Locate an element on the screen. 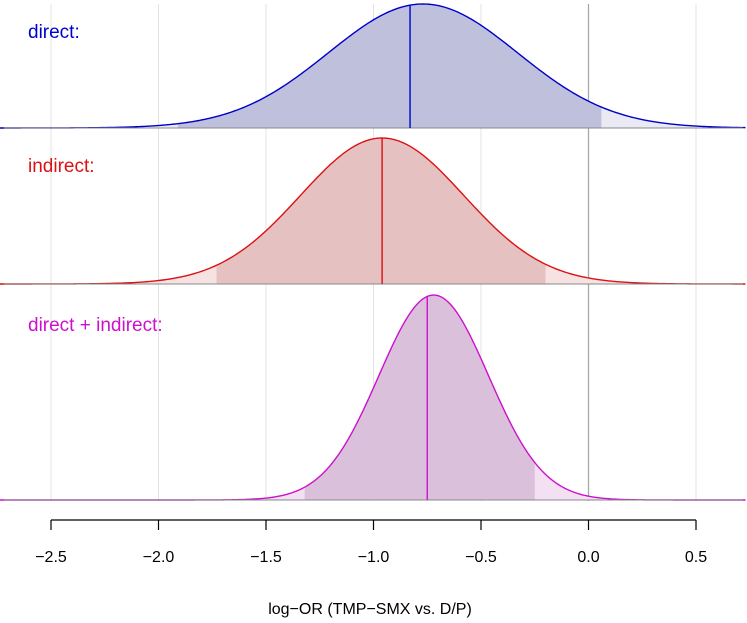 The height and width of the screenshot is (623, 747). x-tick-label: 0.5 is located at coordinates (696, 557).